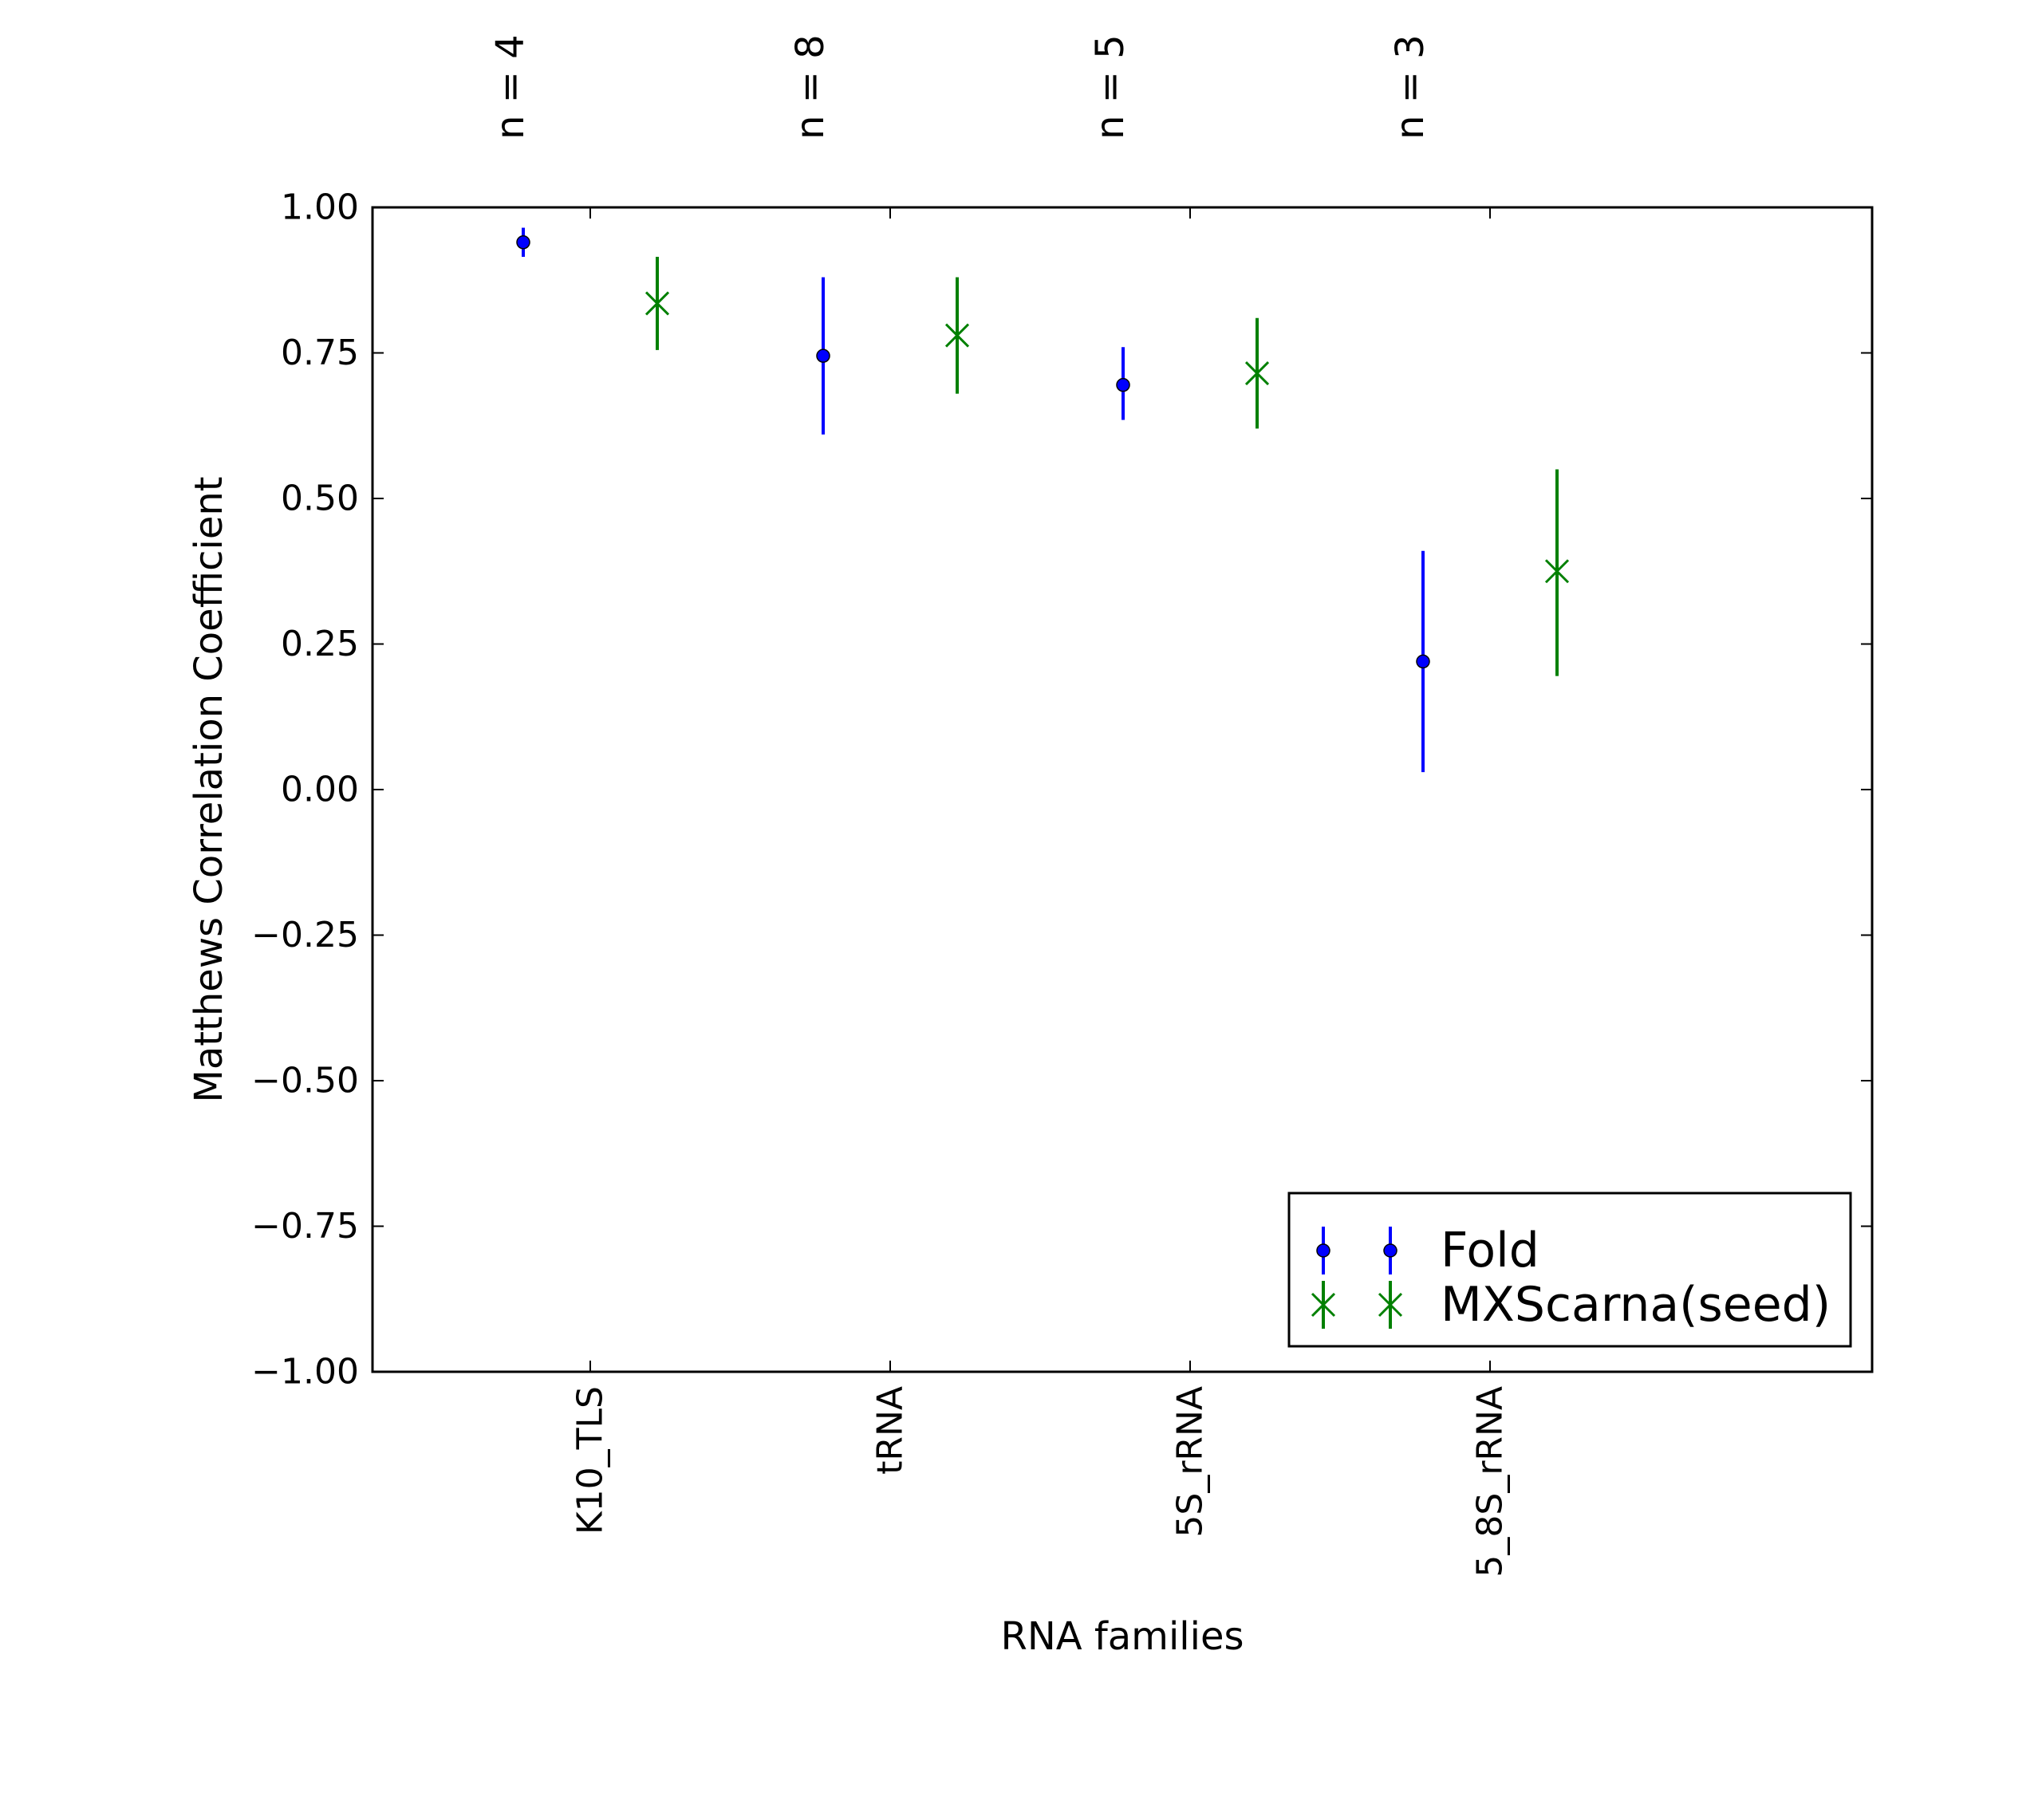 This screenshot has height=1820, width=2042. Describe the element at coordinates (305, 935) in the screenshot. I see `y-tick-label: −0.25` at that location.